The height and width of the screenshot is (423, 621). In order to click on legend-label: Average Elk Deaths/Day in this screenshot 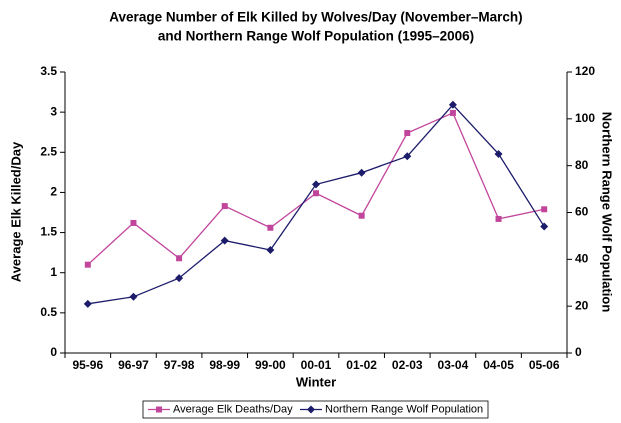, I will do `click(233, 409)`.